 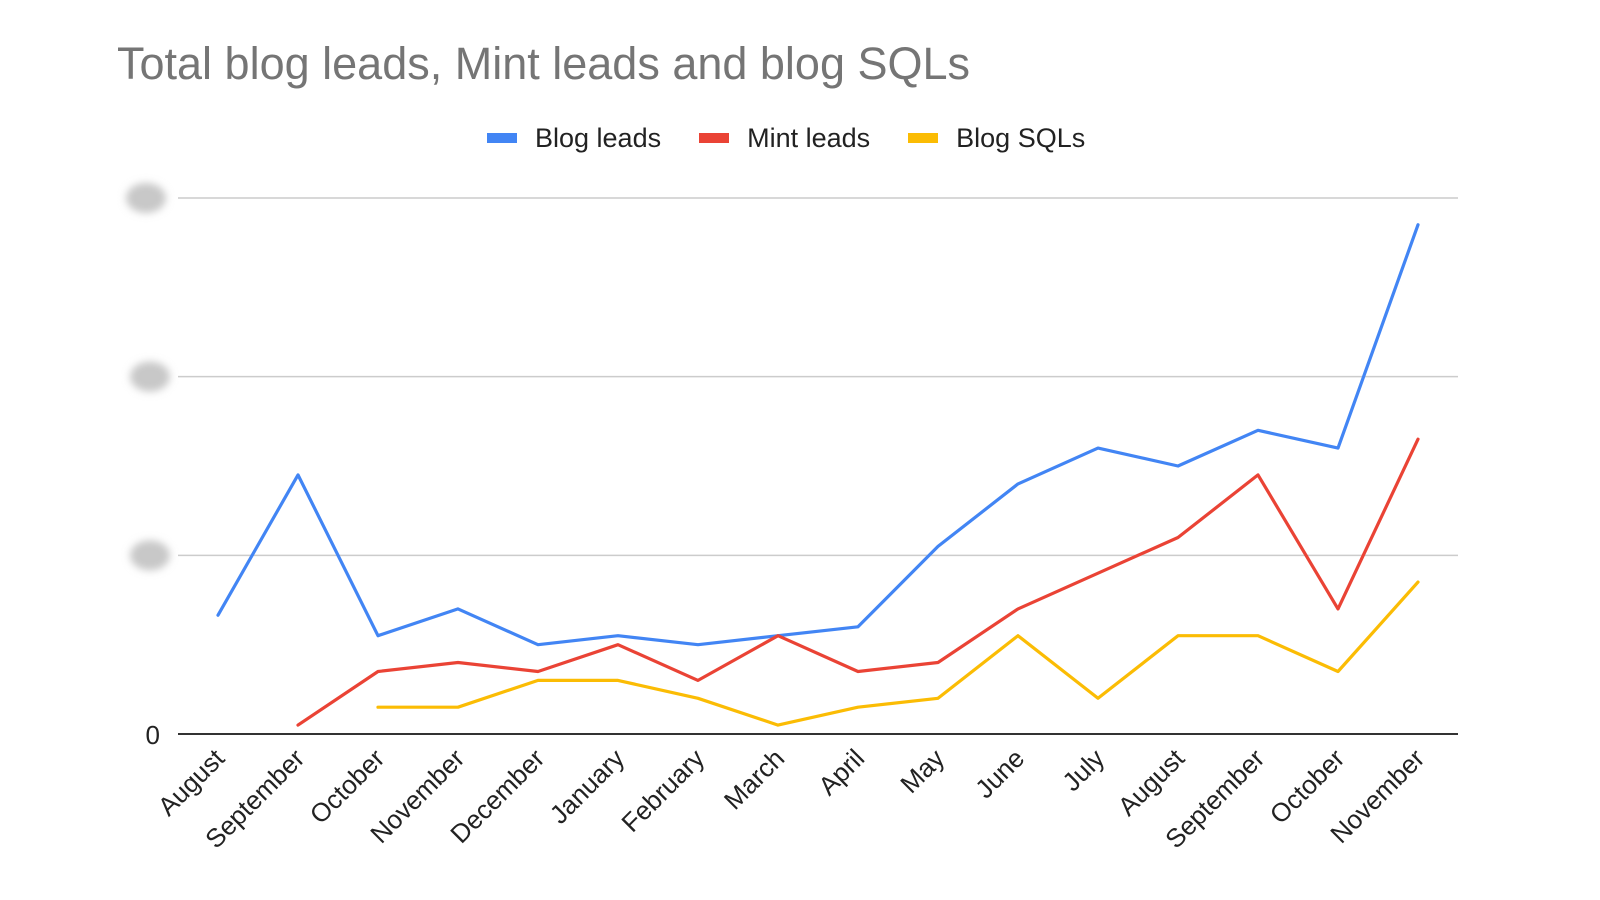 What do you see at coordinates (1021, 137) in the screenshot?
I see `legend-label-blog-sqls: Blog SQLs` at bounding box center [1021, 137].